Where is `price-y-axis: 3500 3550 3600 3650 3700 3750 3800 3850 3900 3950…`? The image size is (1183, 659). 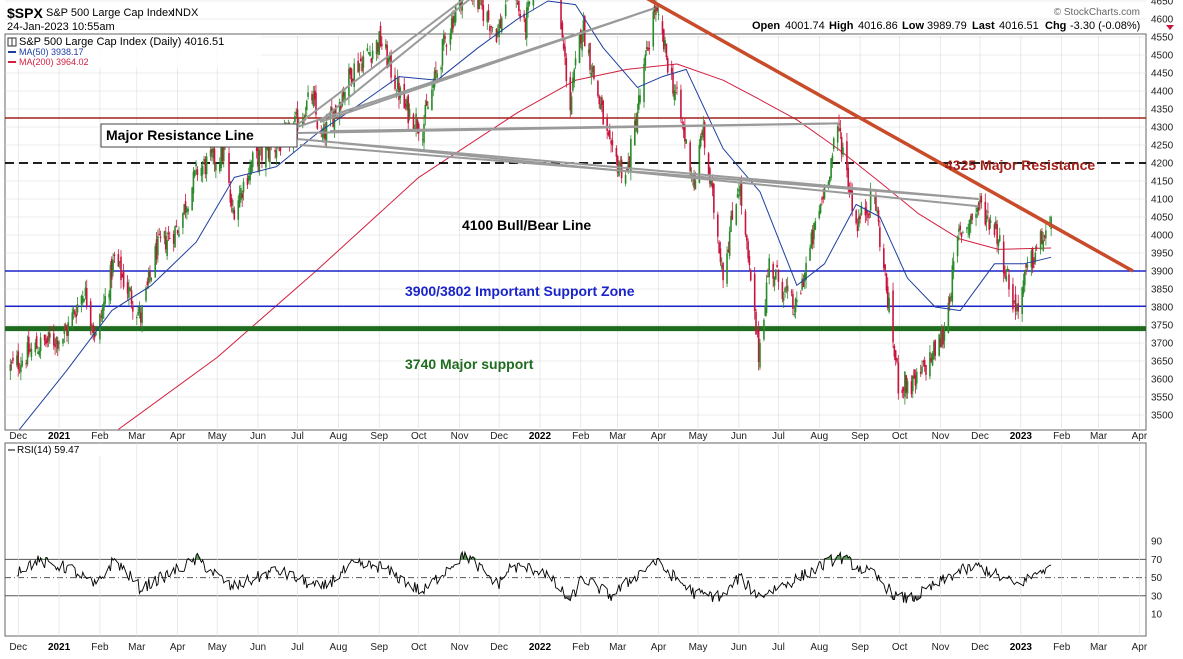 price-y-axis: 3500 3550 3600 3650 3700 3750 3800 3850 3900 3950… is located at coordinates (1162, 211).